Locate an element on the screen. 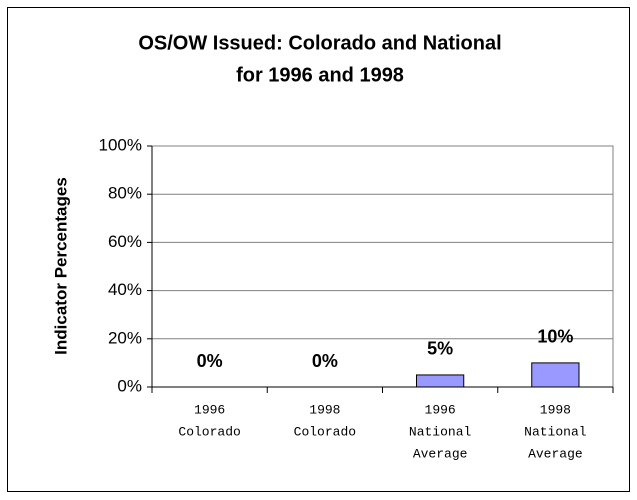  chart-title: OS/OW Issued: Colorado and National is located at coordinates (319, 43).